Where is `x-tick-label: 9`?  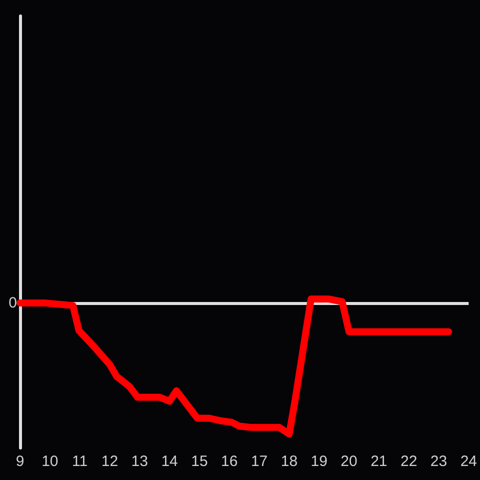 x-tick-label: 9 is located at coordinates (20, 461).